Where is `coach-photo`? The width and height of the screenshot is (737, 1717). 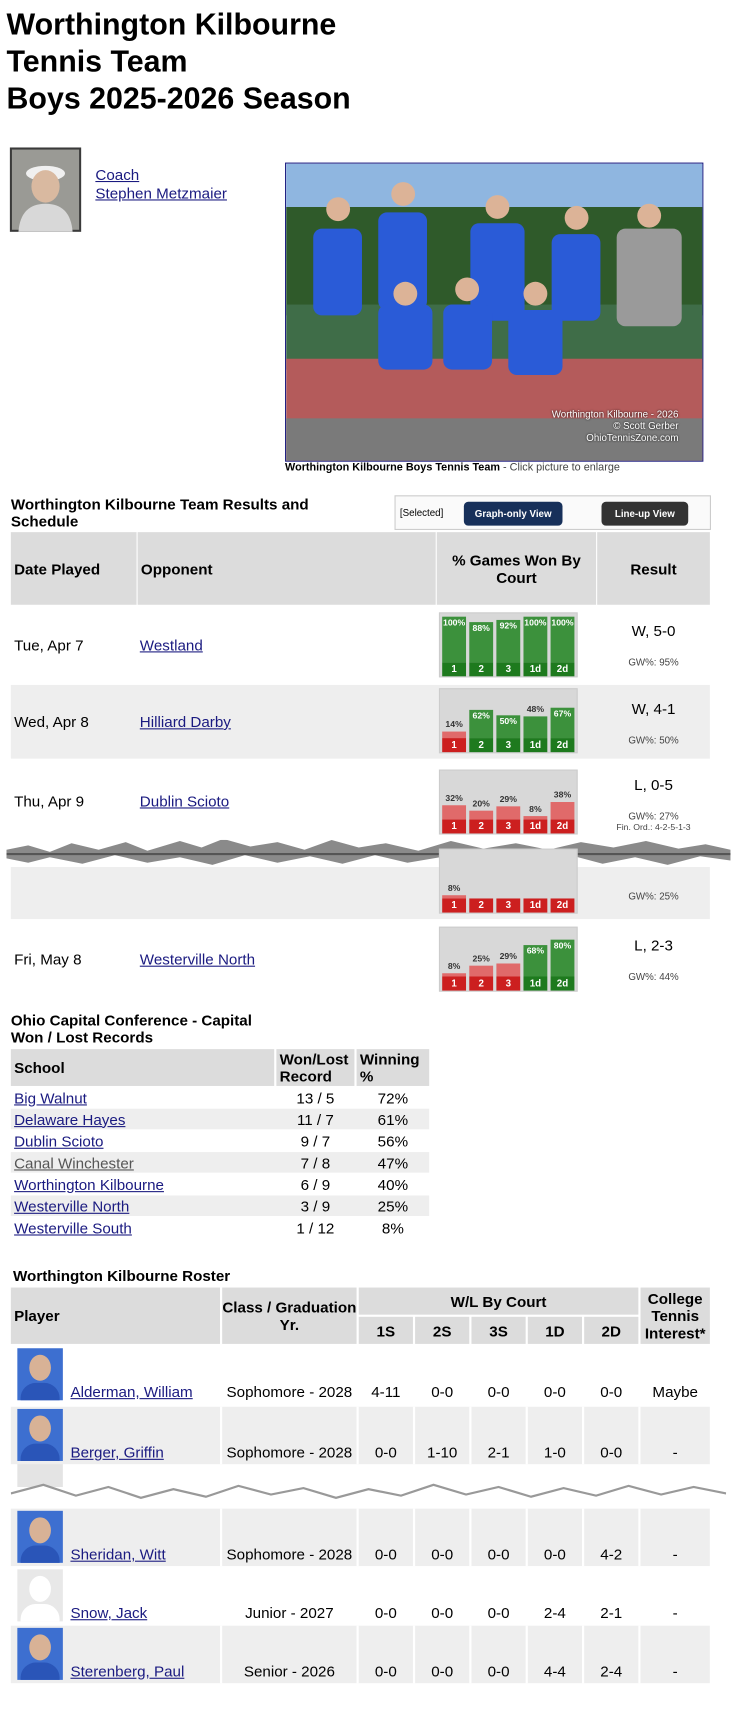
coach-photo is located at coordinates (45, 189).